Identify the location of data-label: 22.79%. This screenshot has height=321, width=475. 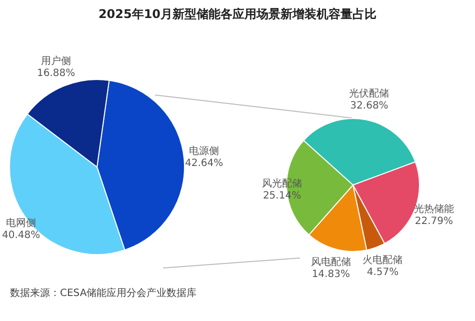
(434, 222).